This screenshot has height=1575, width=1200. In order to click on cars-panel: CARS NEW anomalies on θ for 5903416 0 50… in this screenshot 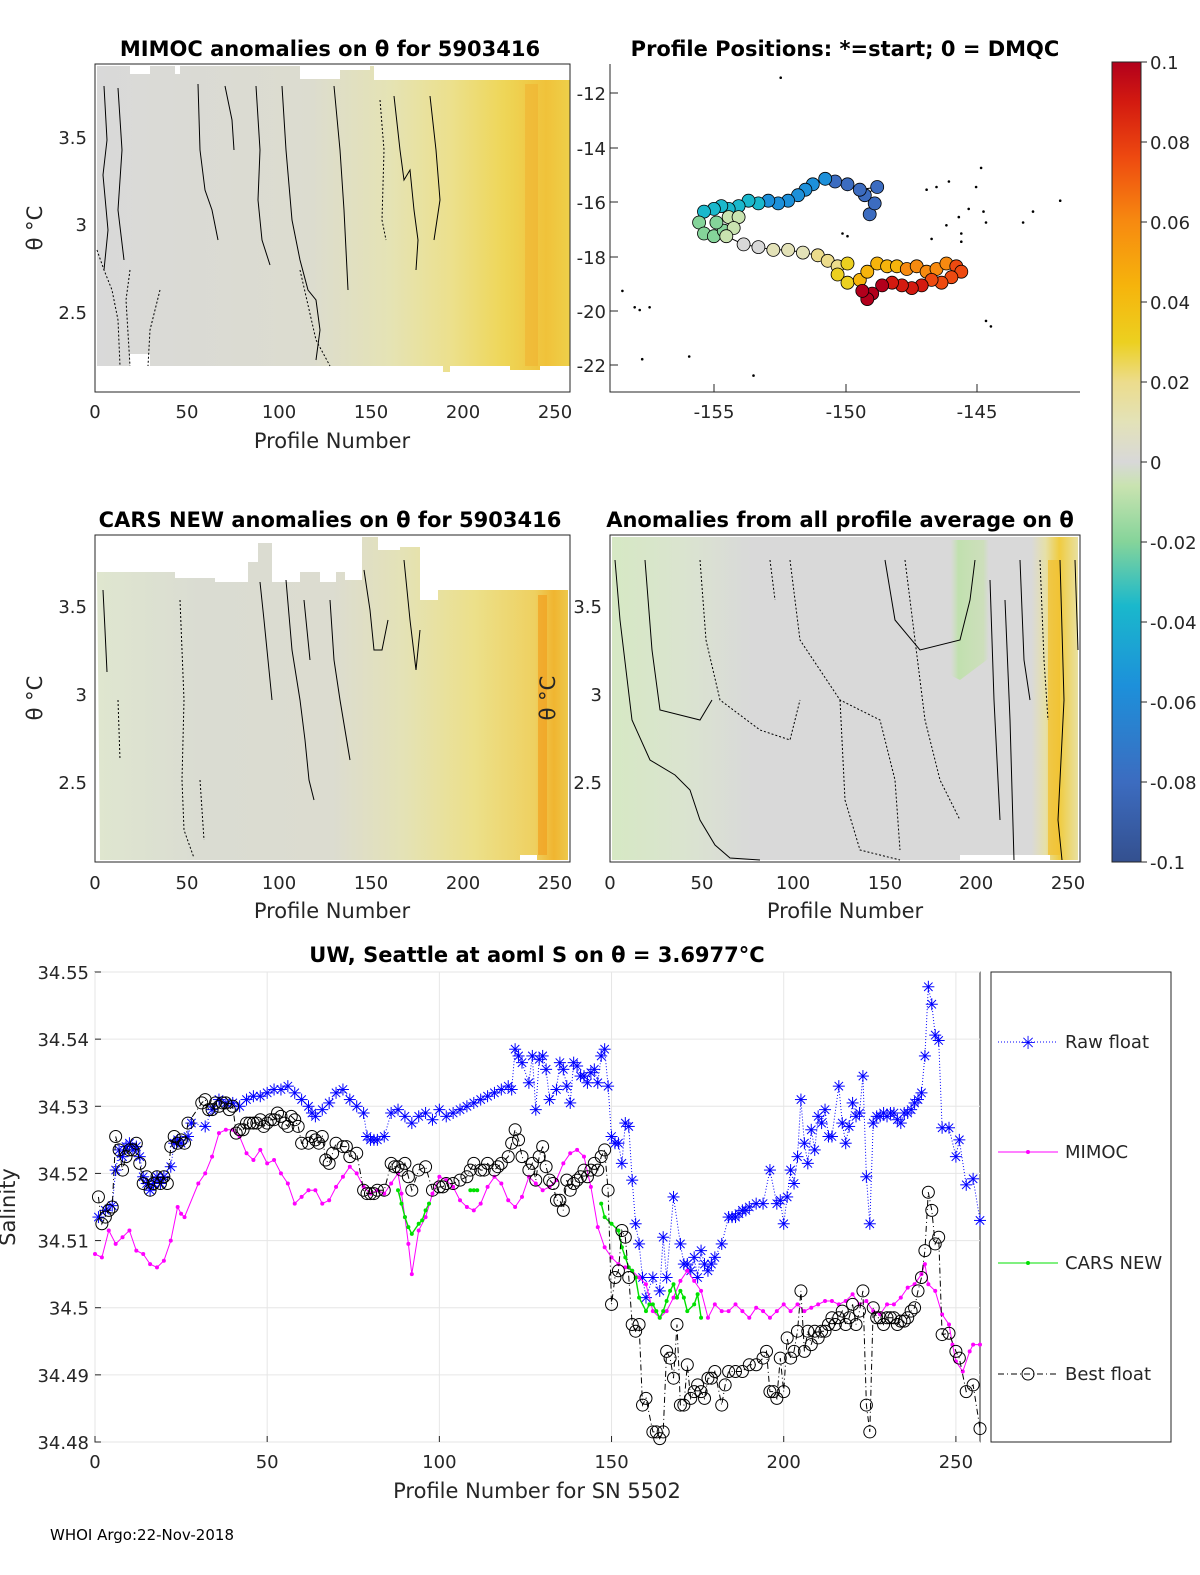, I will do `click(297, 715)`.